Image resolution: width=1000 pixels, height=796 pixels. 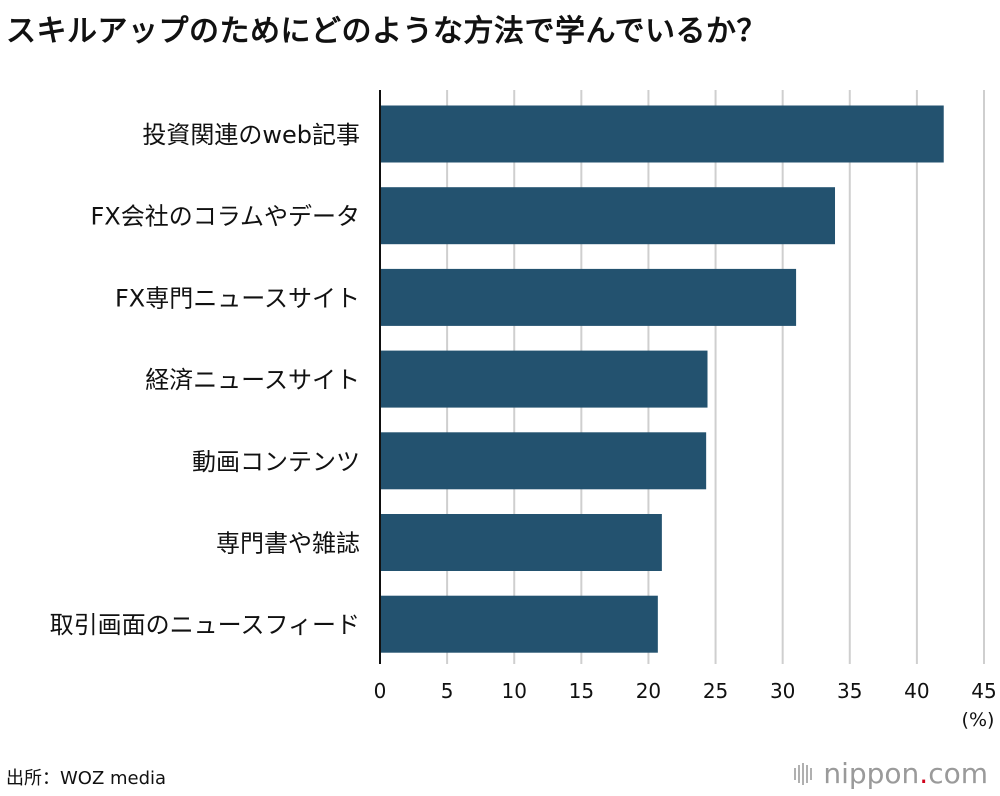 I want to click on logo-tld: com, so click(x=958, y=773).